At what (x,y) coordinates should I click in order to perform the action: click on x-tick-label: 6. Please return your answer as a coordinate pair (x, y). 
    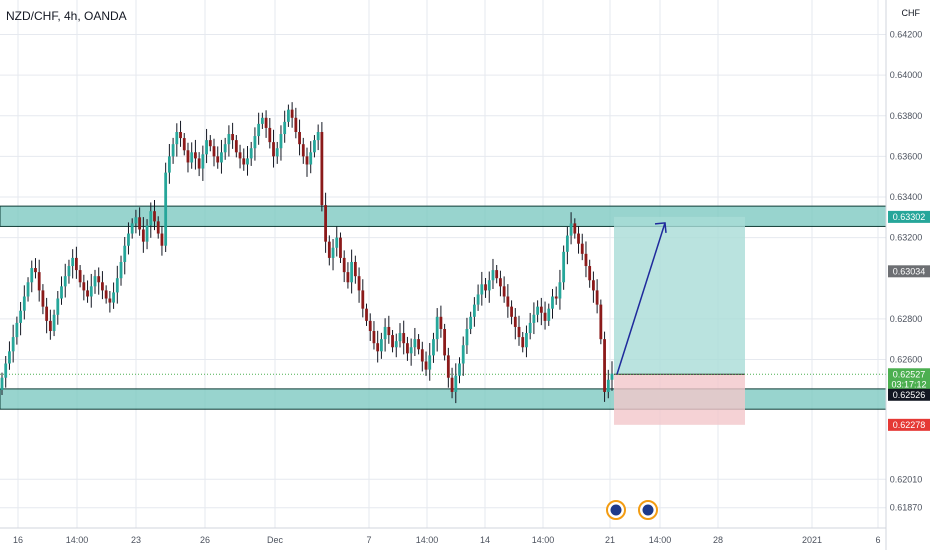
    Looking at the image, I should click on (877, 540).